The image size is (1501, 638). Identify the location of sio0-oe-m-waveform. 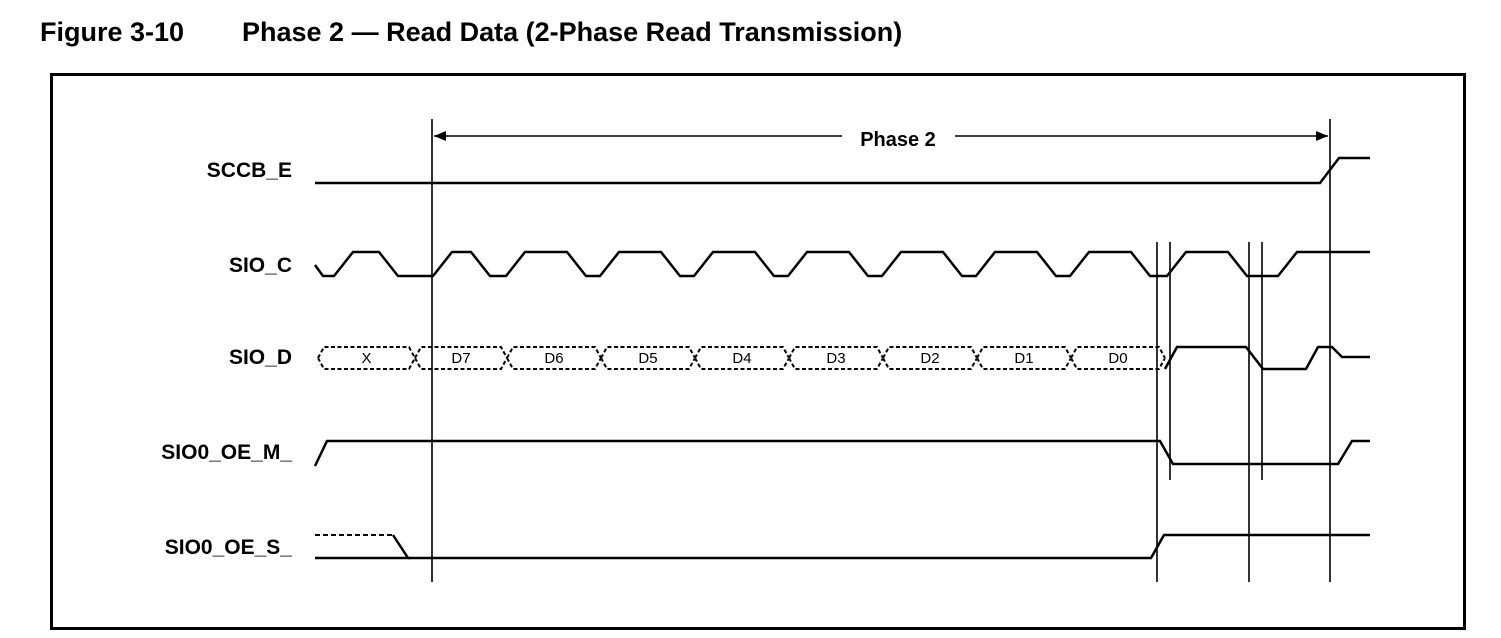
(841, 453).